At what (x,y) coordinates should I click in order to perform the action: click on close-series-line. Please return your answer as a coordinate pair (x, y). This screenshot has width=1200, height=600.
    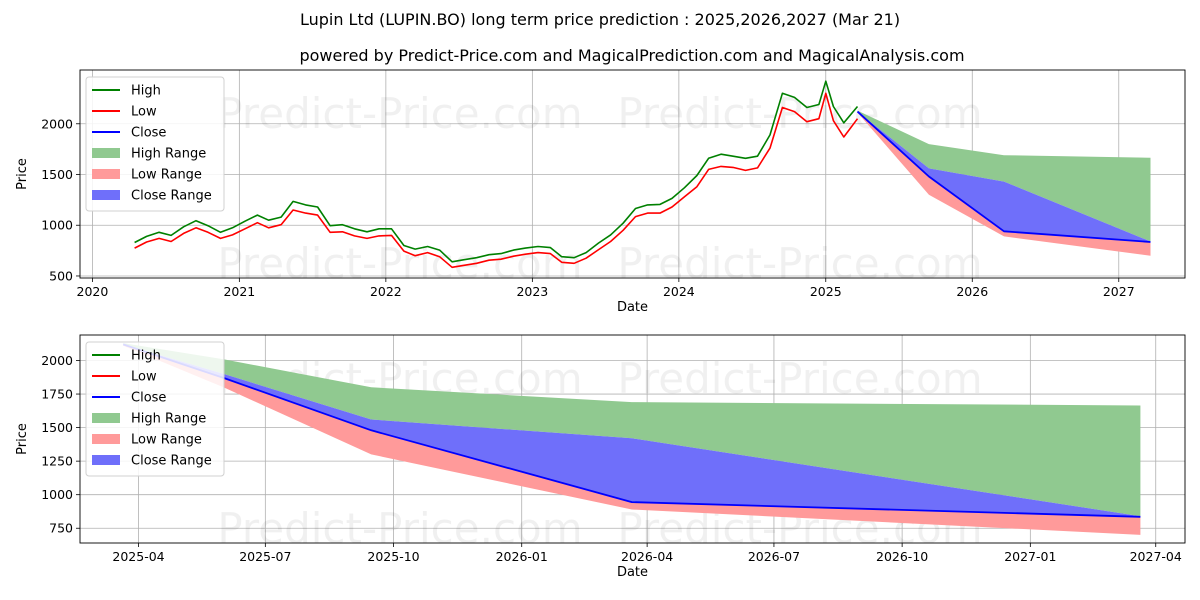
    Looking at the image, I should click on (1003, 176).